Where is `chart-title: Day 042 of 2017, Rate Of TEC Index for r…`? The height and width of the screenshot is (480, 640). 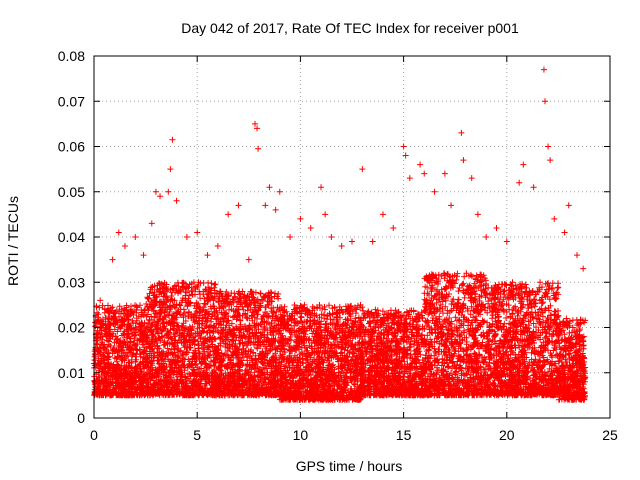 chart-title: Day 042 of 2017, Rate Of TEC Index for r… is located at coordinates (350, 28).